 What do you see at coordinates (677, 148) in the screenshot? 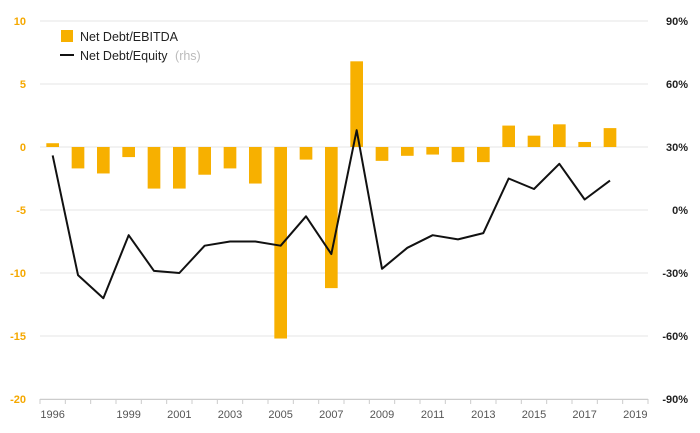
I see `right-tick-label: 30%` at bounding box center [677, 148].